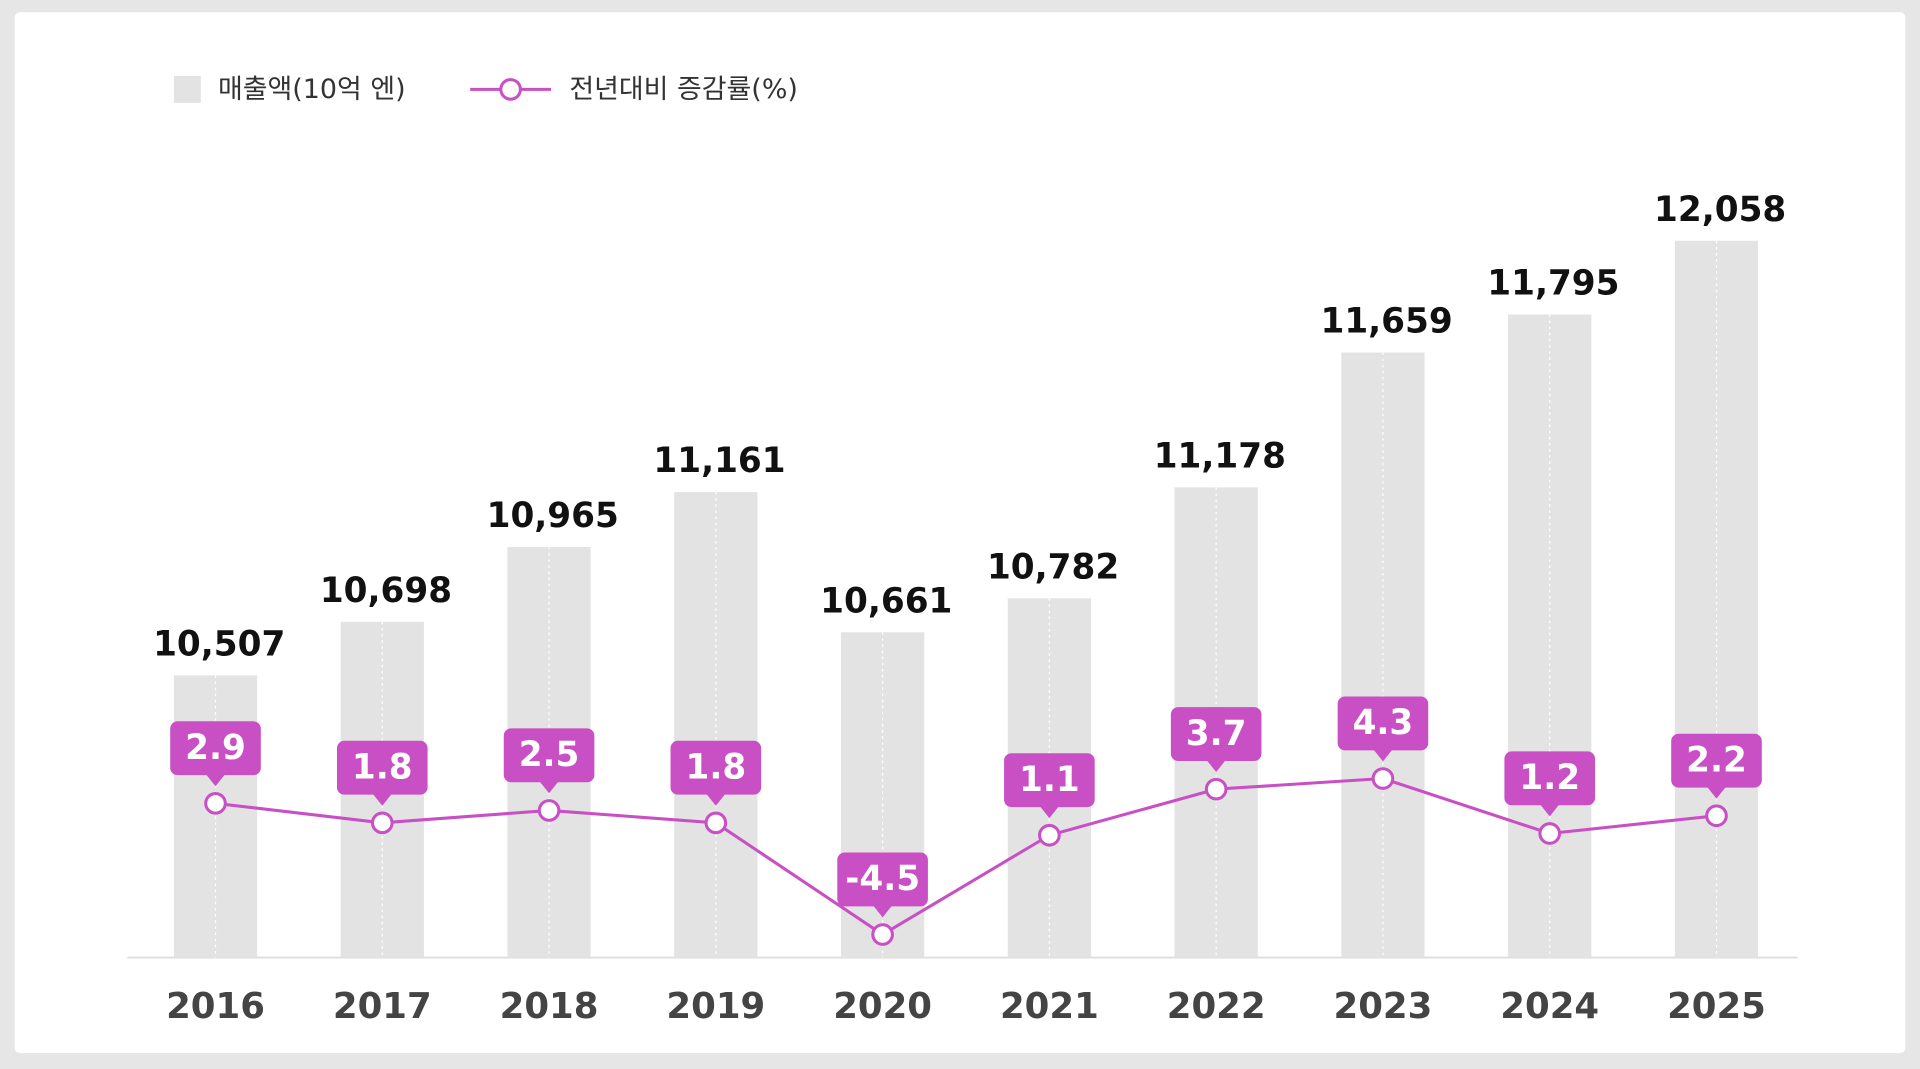  What do you see at coordinates (1383, 1006) in the screenshot?
I see `x-tick-label: 2023` at bounding box center [1383, 1006].